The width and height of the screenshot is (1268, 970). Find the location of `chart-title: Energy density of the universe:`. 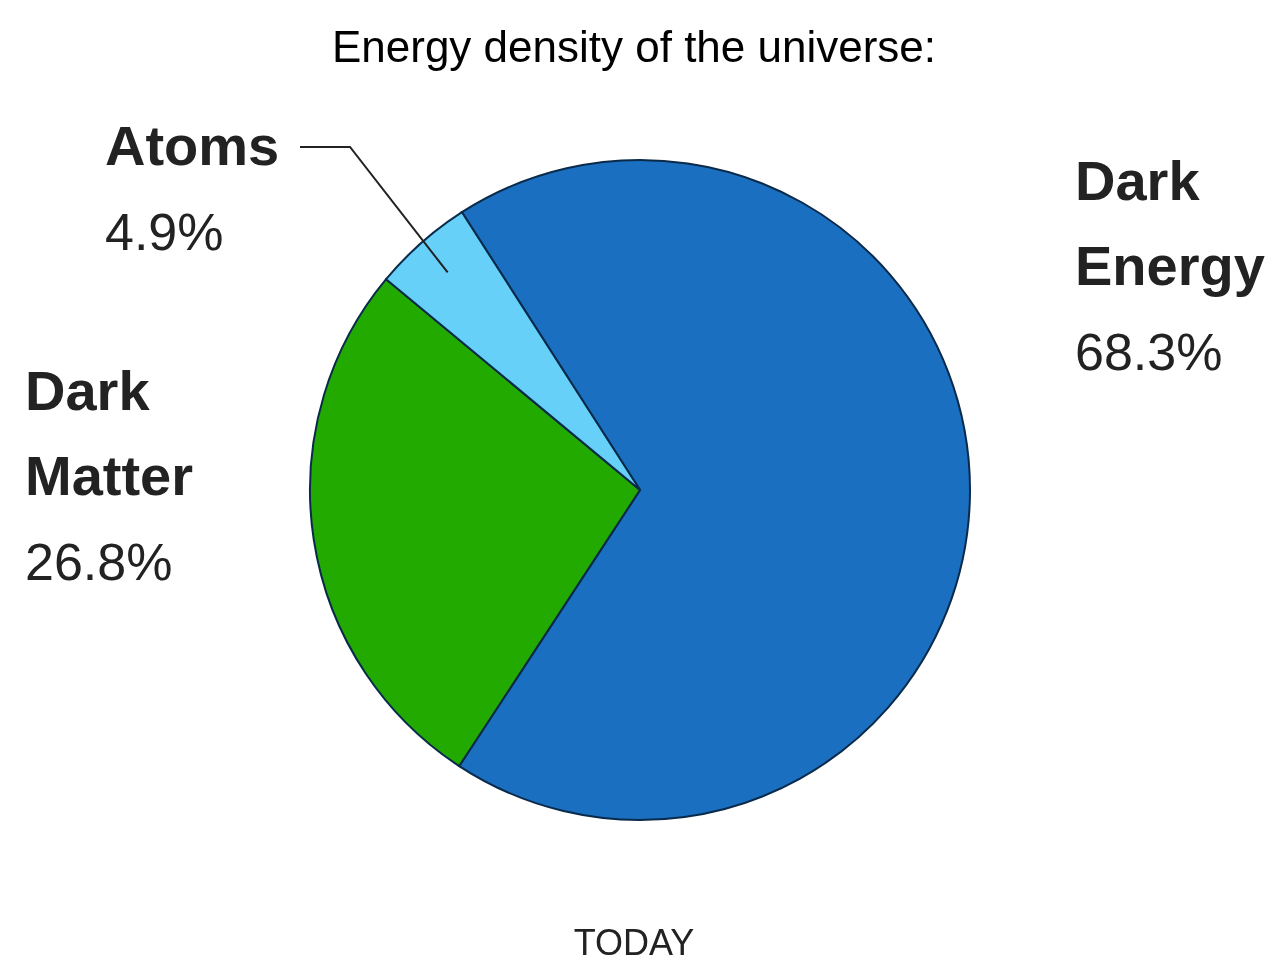

chart-title: Energy density of the universe: is located at coordinates (634, 46).